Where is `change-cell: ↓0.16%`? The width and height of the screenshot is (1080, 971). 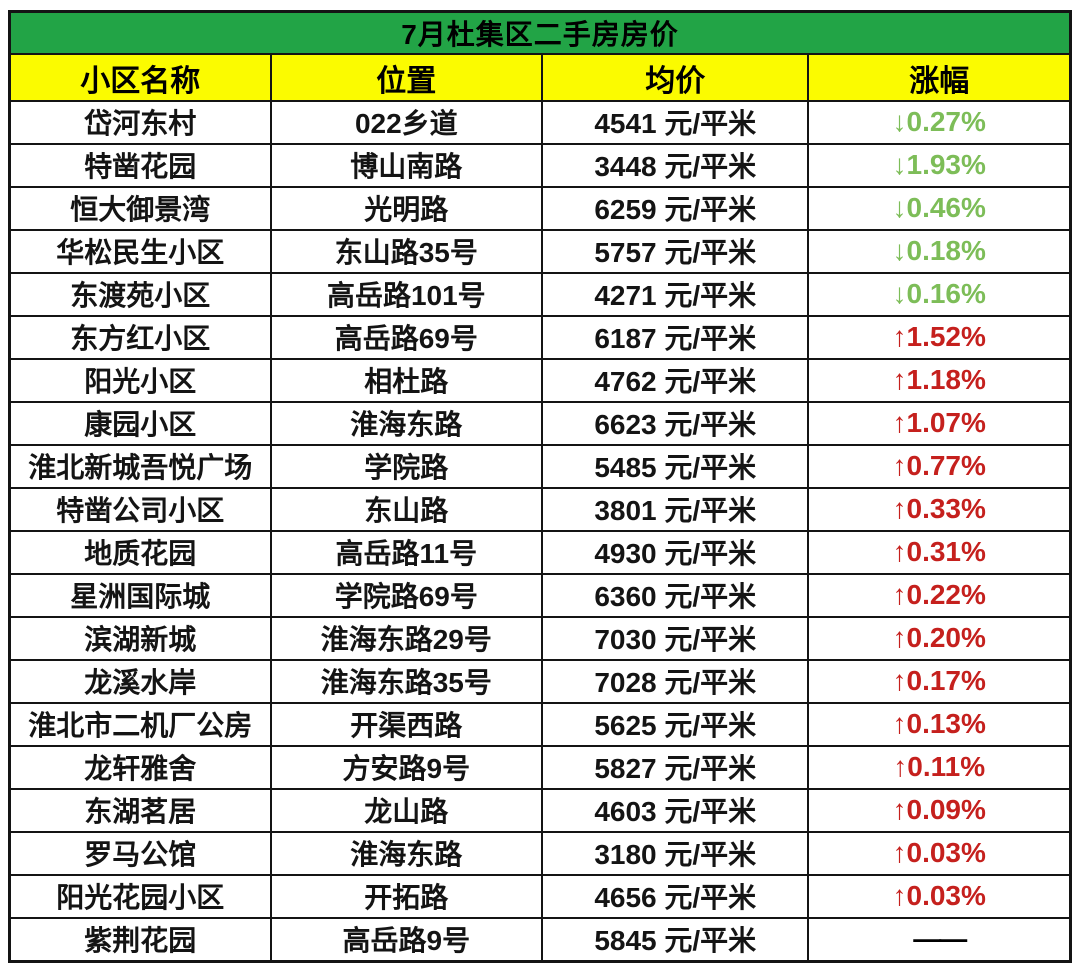 change-cell: ↓0.16% is located at coordinates (939, 294).